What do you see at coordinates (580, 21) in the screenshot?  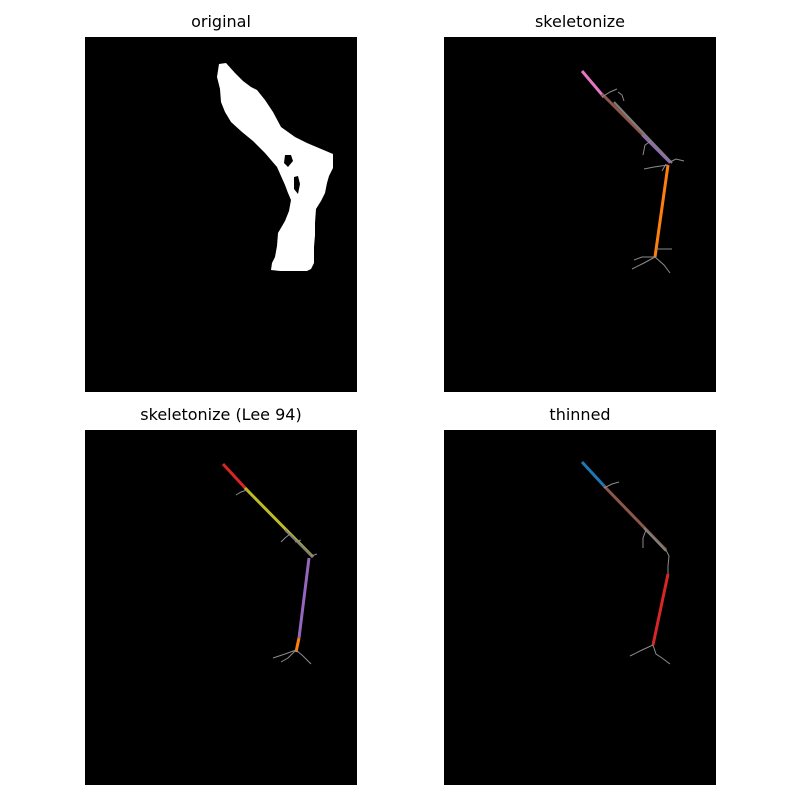 I see `panel-title-skeletonize: skeletonize` at bounding box center [580, 21].